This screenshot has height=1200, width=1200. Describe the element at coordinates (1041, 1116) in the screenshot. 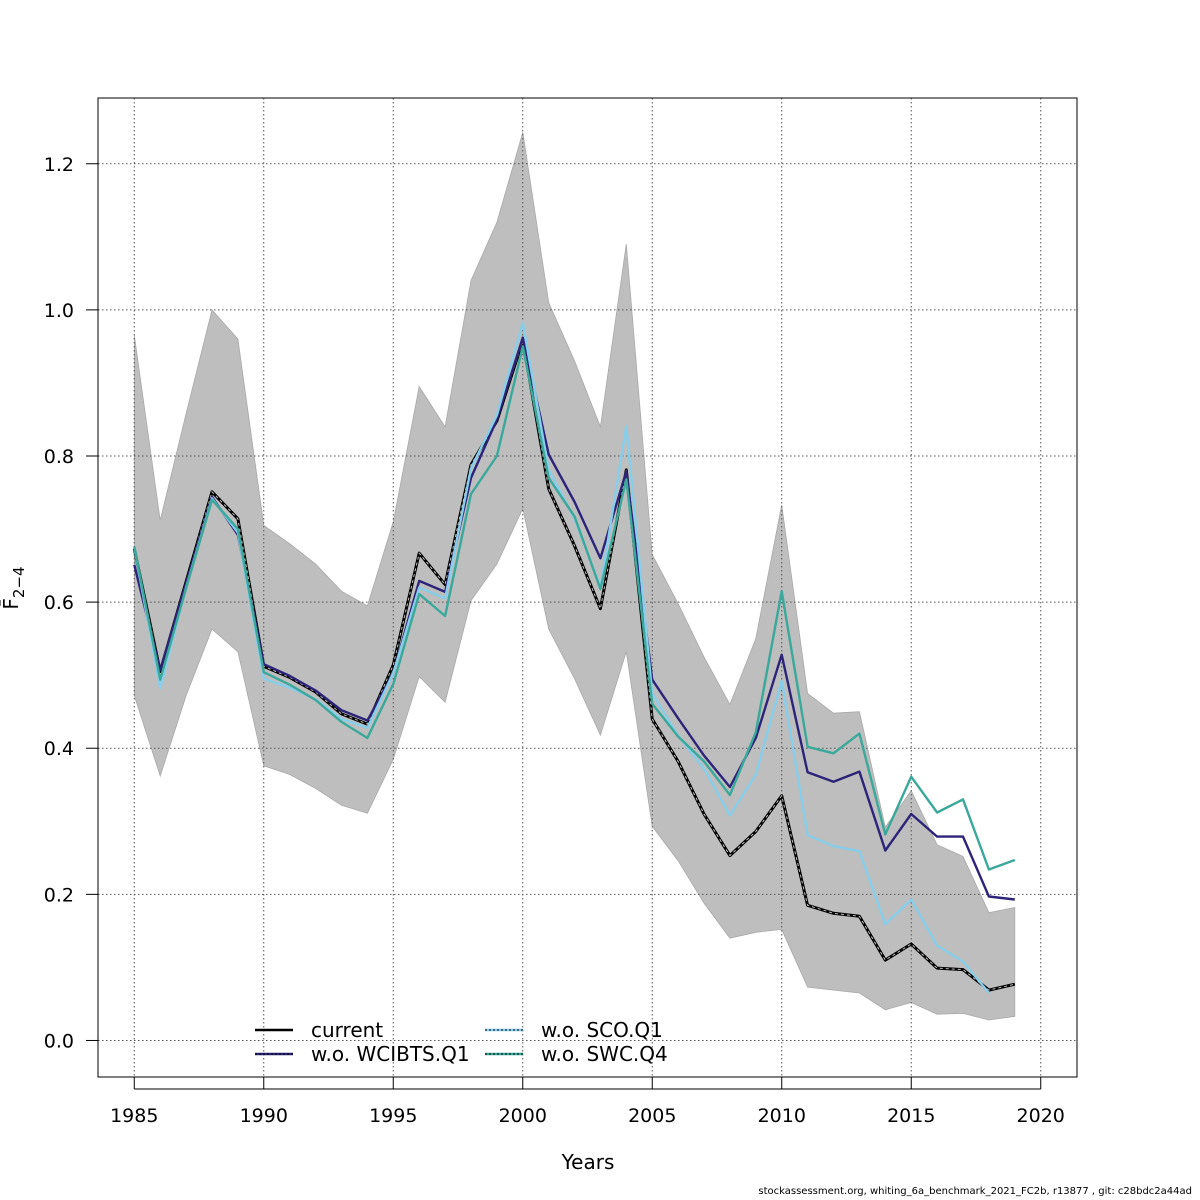

I see `x-tick-label: 2020` at that location.